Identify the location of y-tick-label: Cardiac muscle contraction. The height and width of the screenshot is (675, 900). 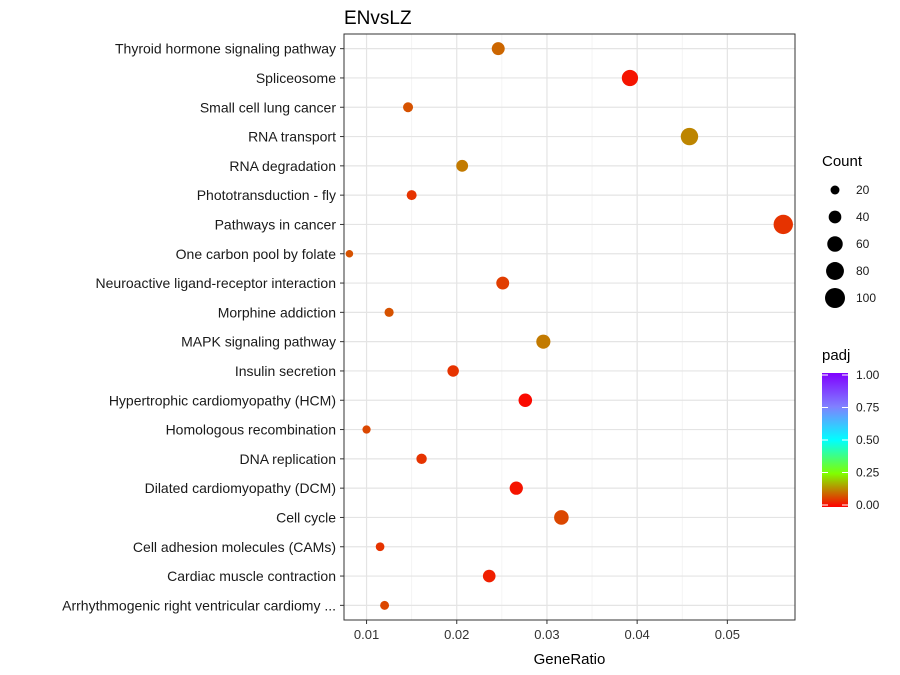
(251, 576).